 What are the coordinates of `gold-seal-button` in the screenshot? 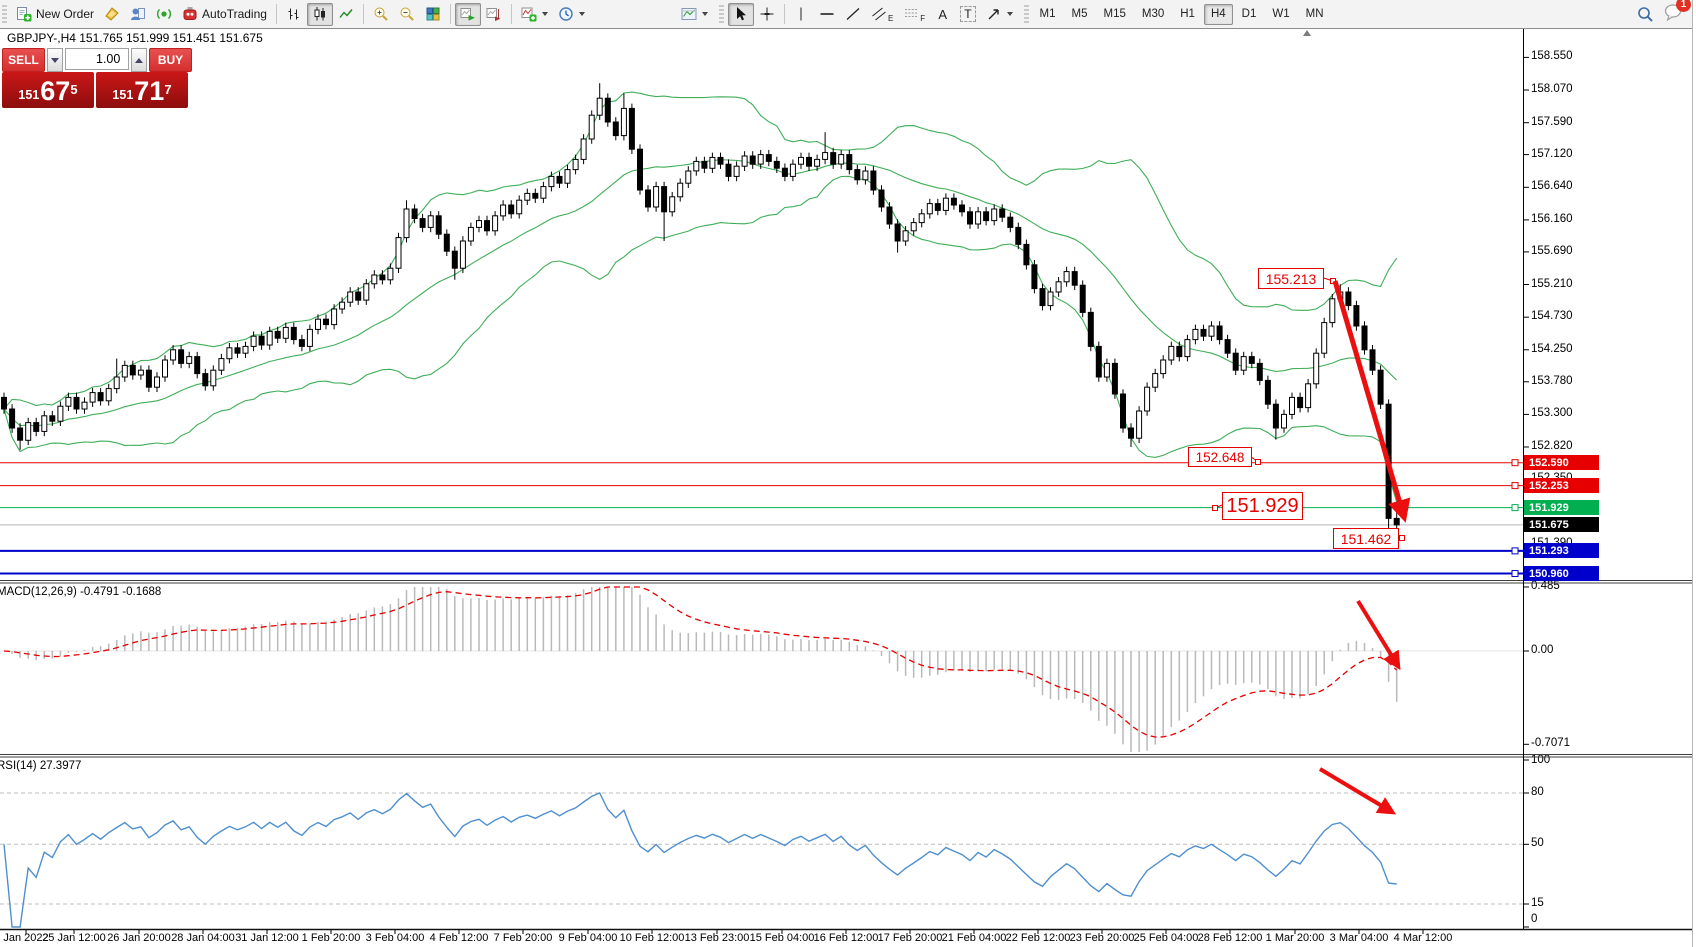 It's located at (112, 14).